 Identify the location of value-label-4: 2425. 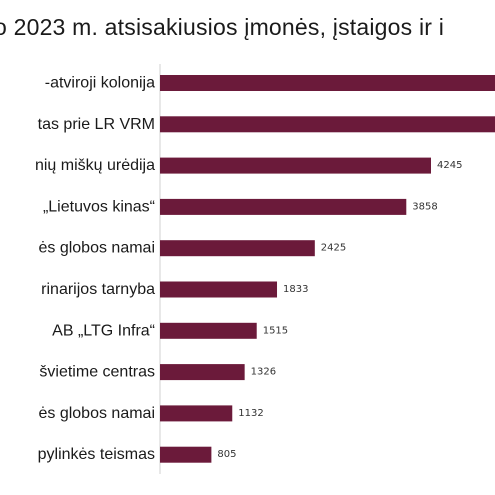
(333, 248).